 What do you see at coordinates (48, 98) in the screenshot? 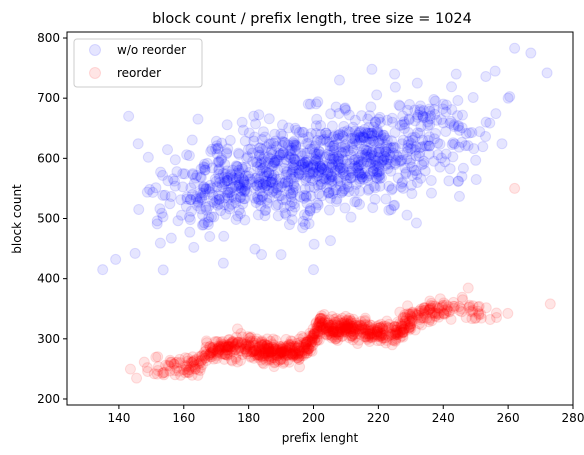
I see `y-tick-label: 700` at bounding box center [48, 98].